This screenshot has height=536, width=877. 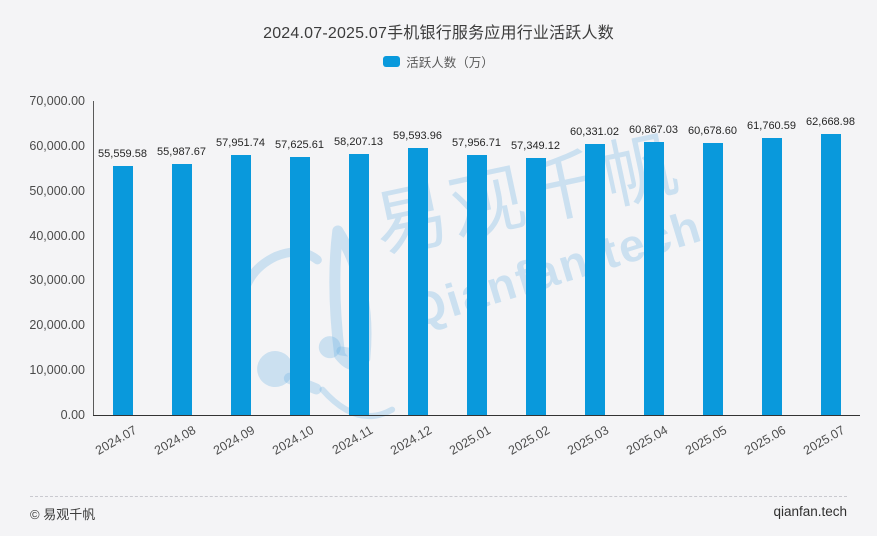 What do you see at coordinates (181, 289) in the screenshot?
I see `bar-2024.08` at bounding box center [181, 289].